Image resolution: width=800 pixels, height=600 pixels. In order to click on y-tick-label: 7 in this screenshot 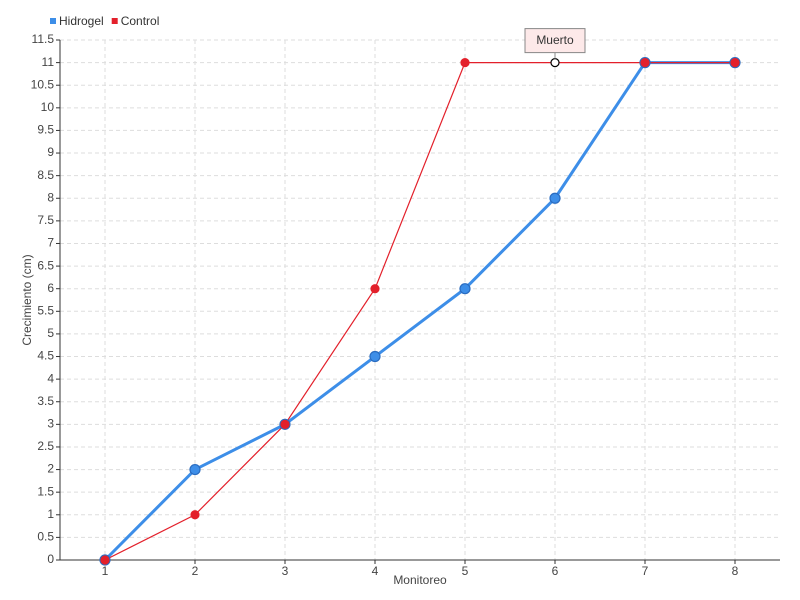, I will do `click(50, 243)`.